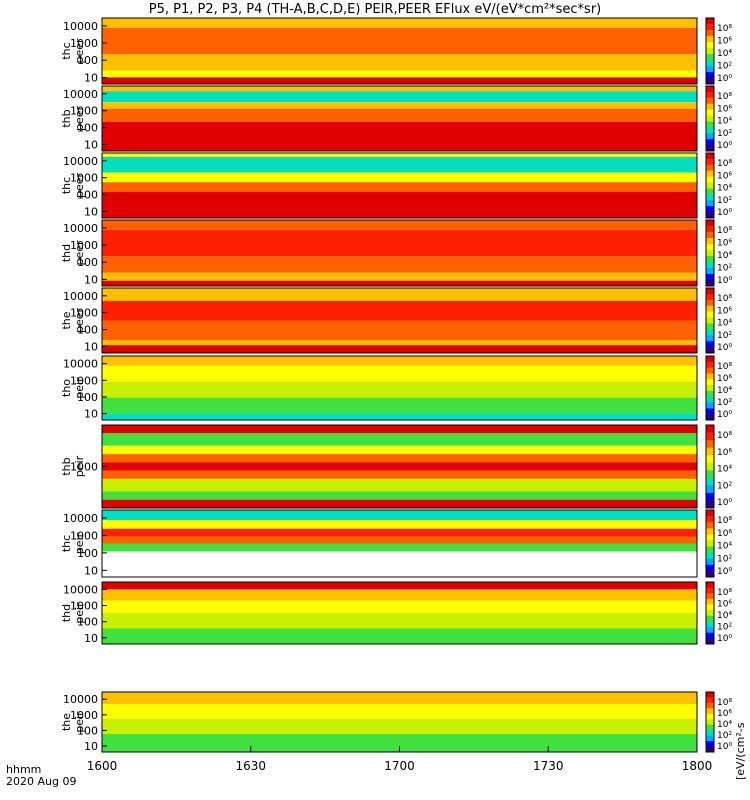  Describe the element at coordinates (66, 320) in the screenshot. I see `panel-y-label: the` at that location.